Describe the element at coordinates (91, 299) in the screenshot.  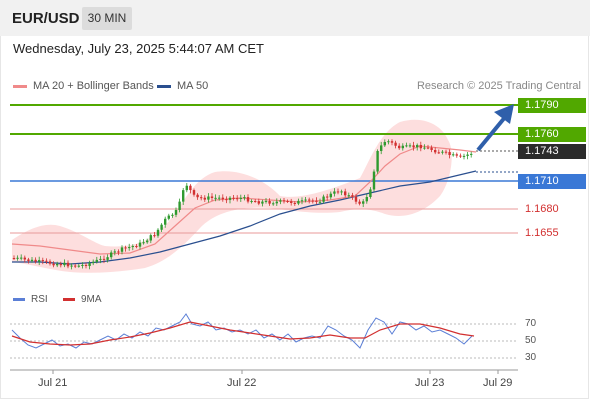
I see `rsi-ma-label: 9MA` at that location.